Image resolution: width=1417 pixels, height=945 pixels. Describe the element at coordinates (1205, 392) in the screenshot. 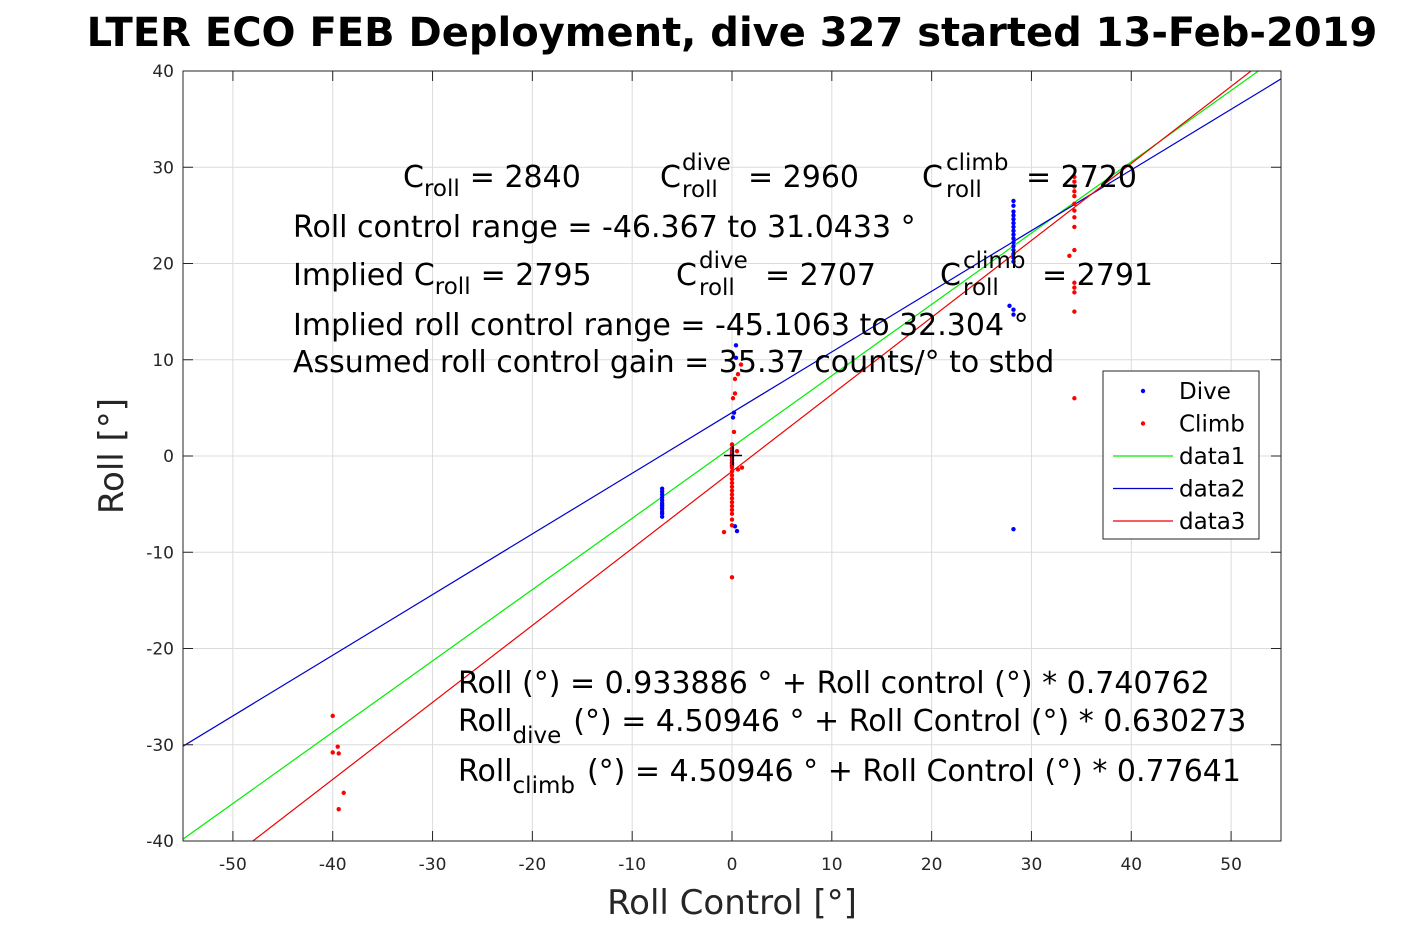

I see `legend-label: Dive` at that location.